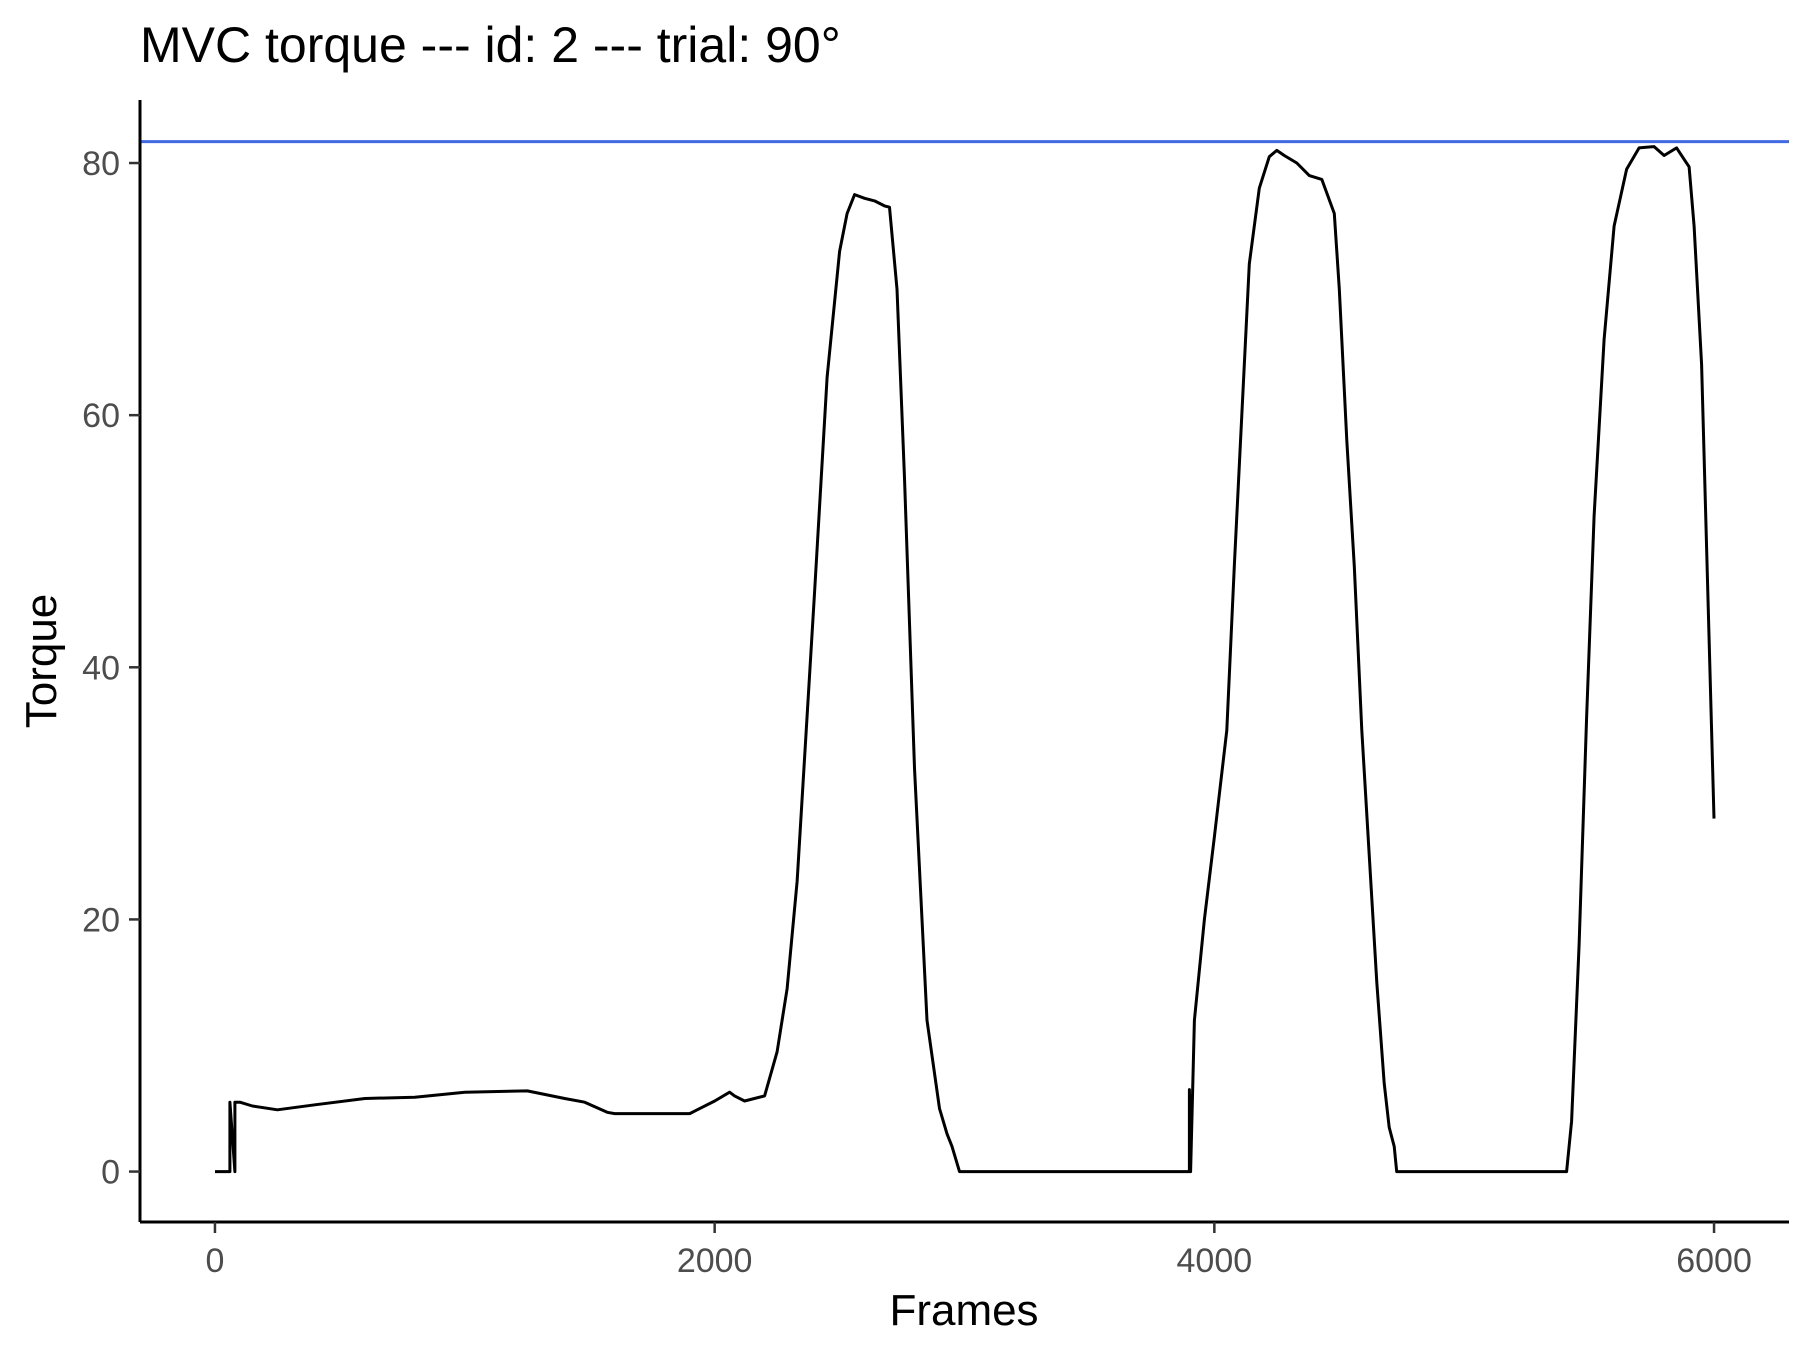 The height and width of the screenshot is (1350, 1800). I want to click on y-tick-label: 60, so click(101, 416).